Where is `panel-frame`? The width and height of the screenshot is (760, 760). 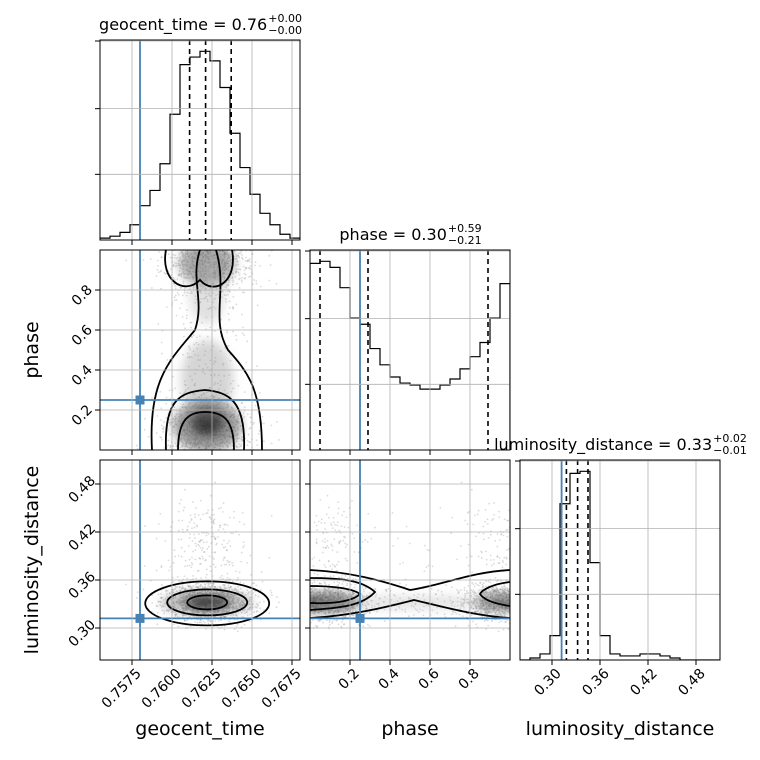 panel-frame is located at coordinates (410, 350).